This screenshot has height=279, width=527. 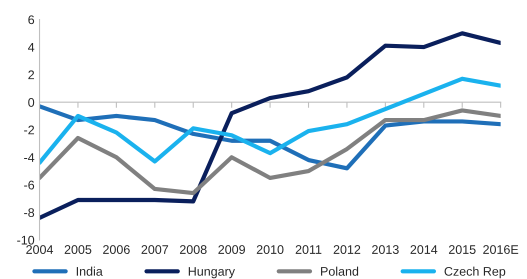 What do you see at coordinates (29, 157) in the screenshot?
I see `y-tick-label: -4` at bounding box center [29, 157].